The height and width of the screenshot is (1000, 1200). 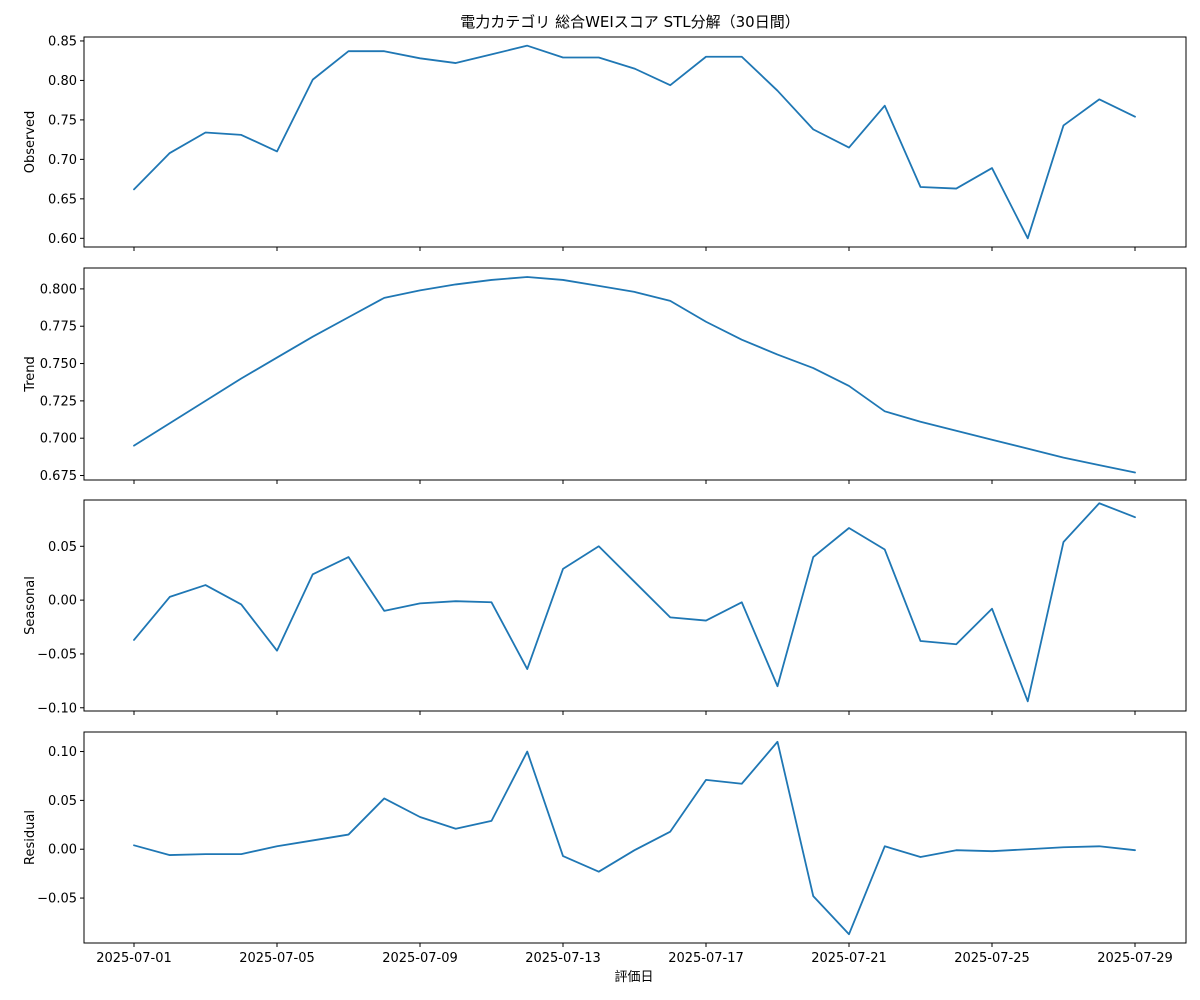 What do you see at coordinates (58, 289) in the screenshot?
I see `y-tick-label-trend: 0.800` at bounding box center [58, 289].